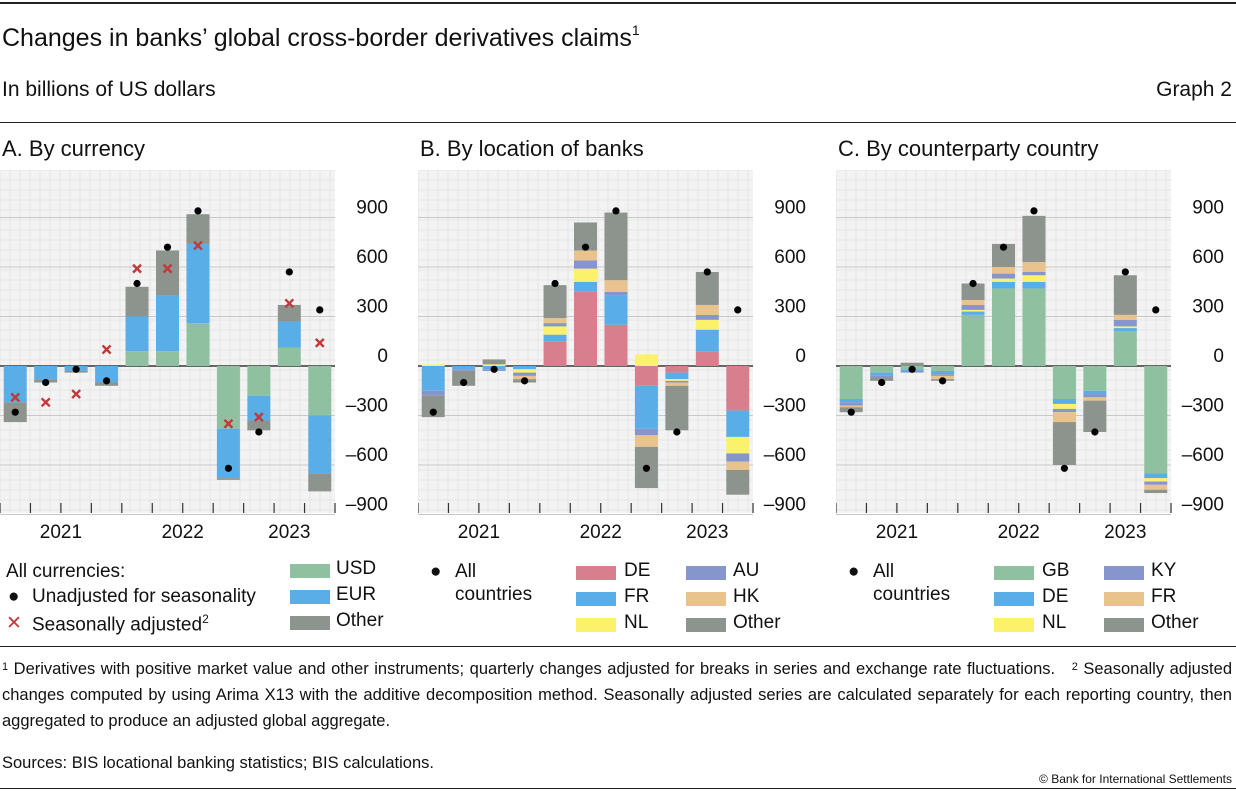  What do you see at coordinates (746, 596) in the screenshot?
I see `legend-label-hk: HK` at bounding box center [746, 596].